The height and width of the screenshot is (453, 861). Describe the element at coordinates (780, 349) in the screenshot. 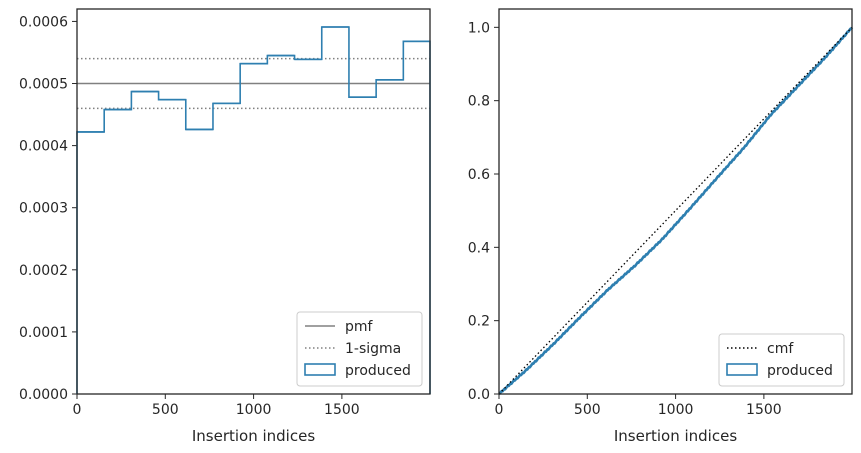

I see `legend-label: cmf` at that location.